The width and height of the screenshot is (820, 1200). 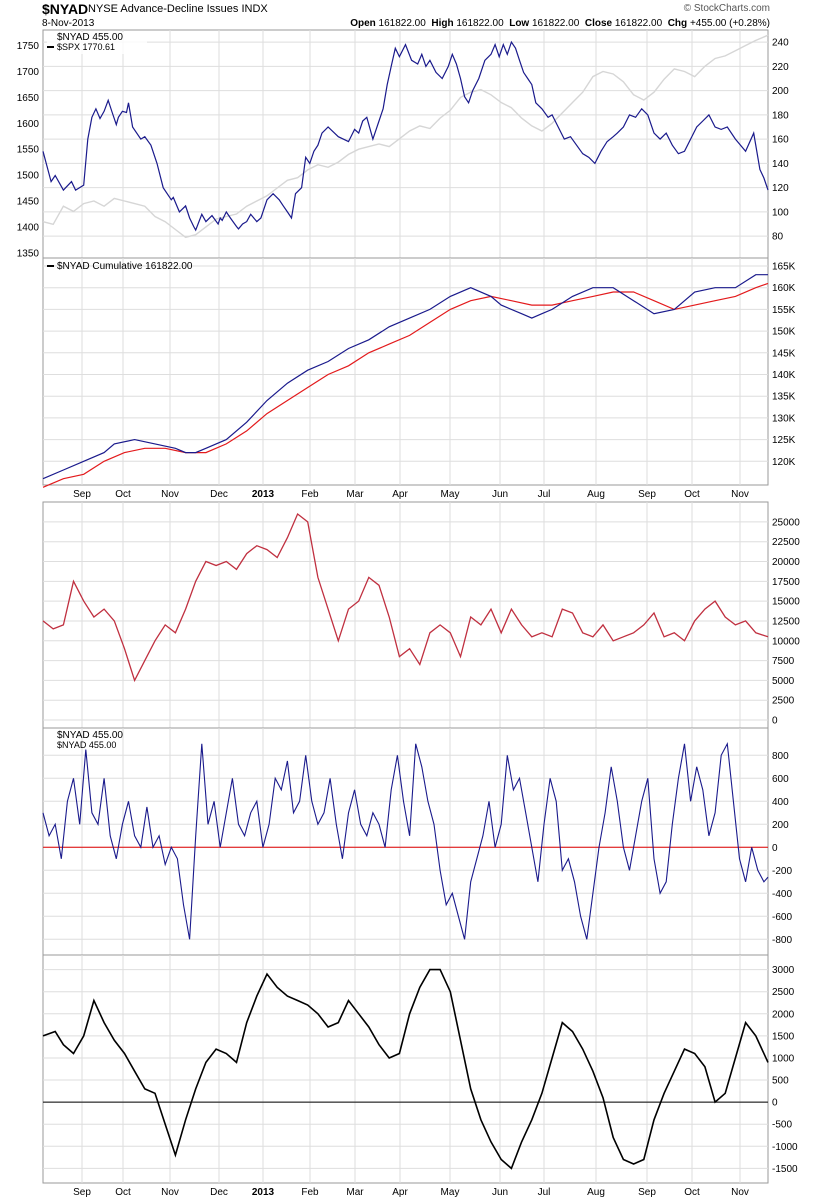 I want to click on oscillator-black-tick-label: -1500, so click(x=785, y=1169).